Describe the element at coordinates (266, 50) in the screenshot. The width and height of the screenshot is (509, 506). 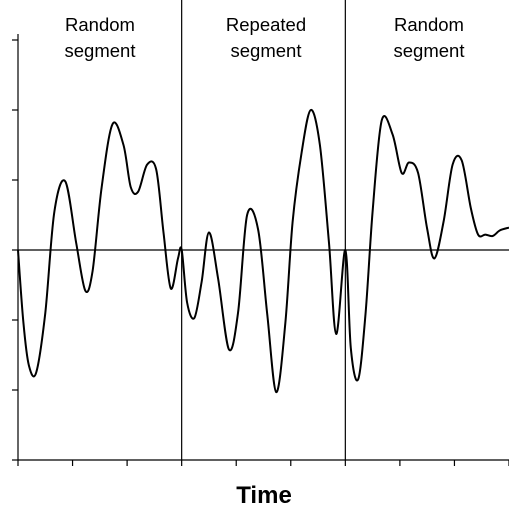
I see `segment-label-repeated-line2: segment` at that location.